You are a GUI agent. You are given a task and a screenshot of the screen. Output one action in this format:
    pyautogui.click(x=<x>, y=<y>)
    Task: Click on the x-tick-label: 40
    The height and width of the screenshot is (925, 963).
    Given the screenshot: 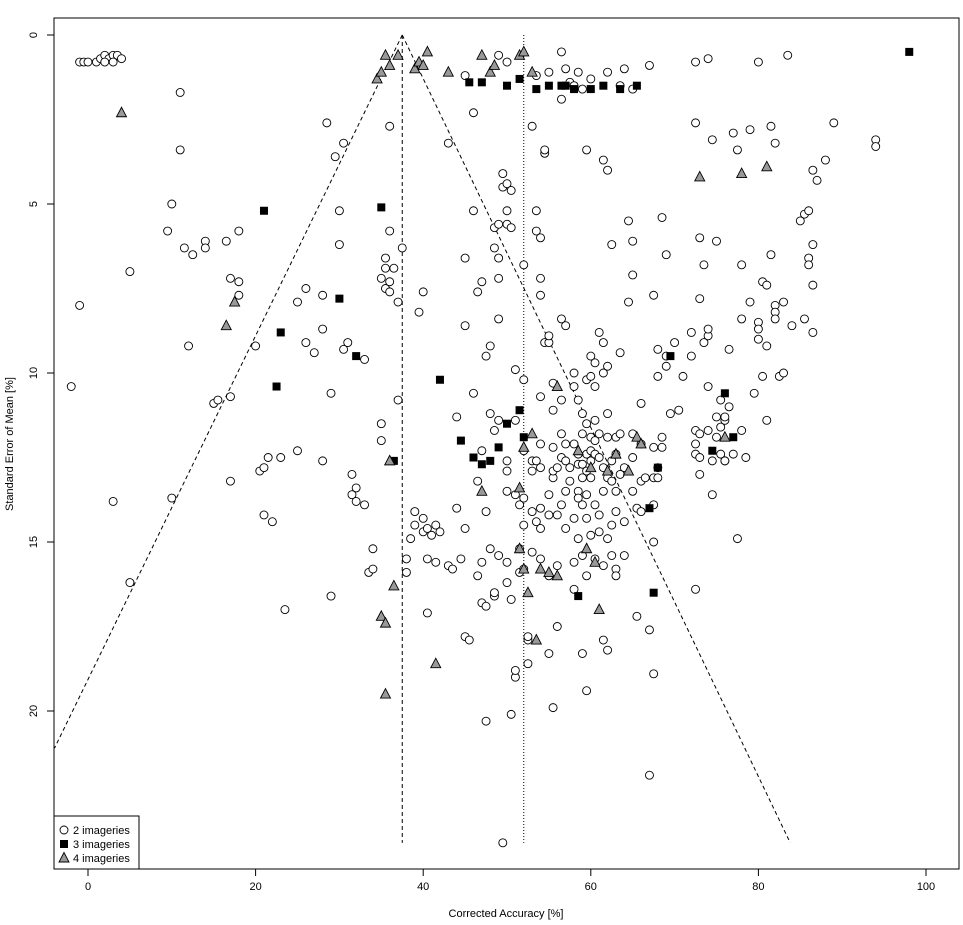 What is the action you would take?
    pyautogui.click(x=423, y=887)
    